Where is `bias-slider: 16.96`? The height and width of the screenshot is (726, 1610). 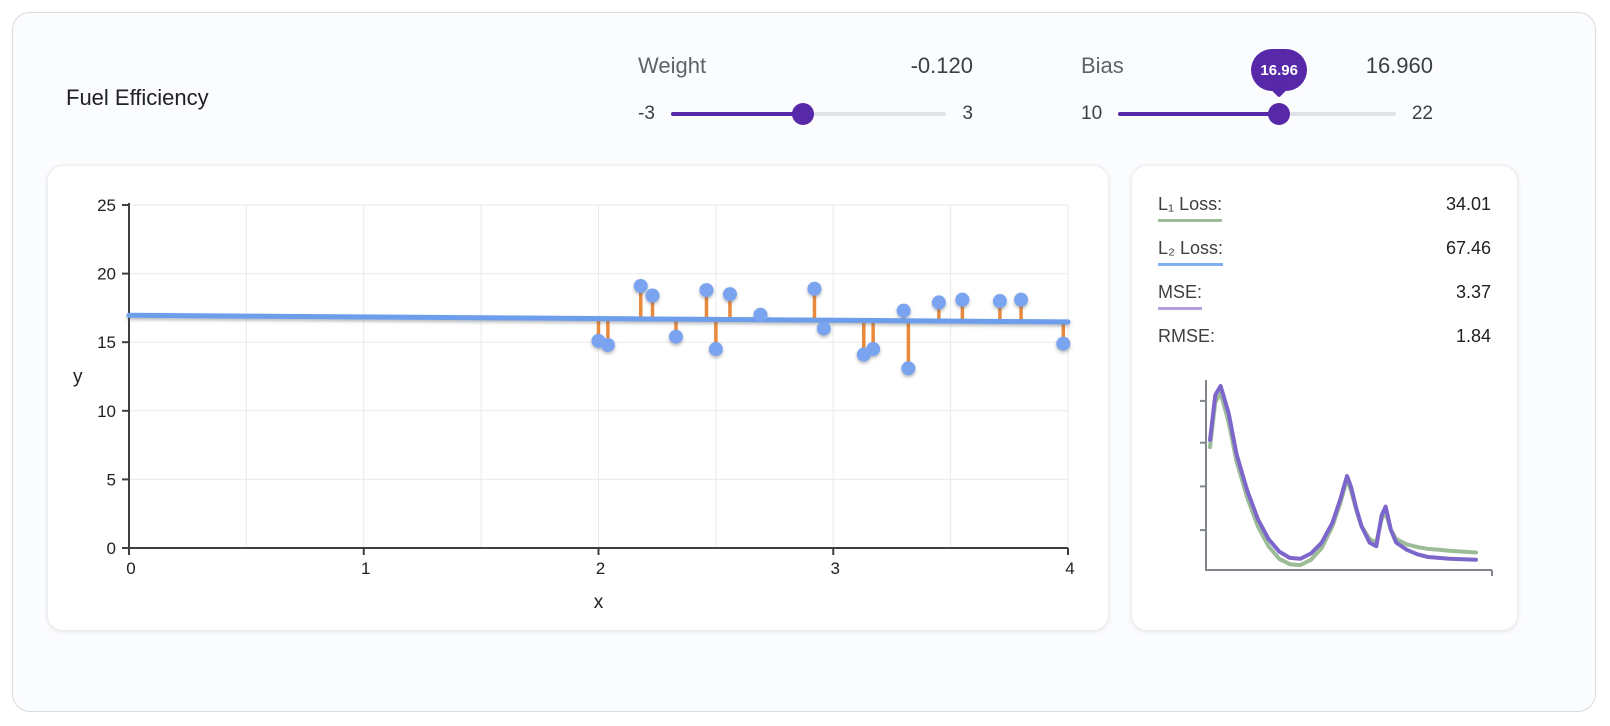 bias-slider: 16.96 is located at coordinates (1257, 87).